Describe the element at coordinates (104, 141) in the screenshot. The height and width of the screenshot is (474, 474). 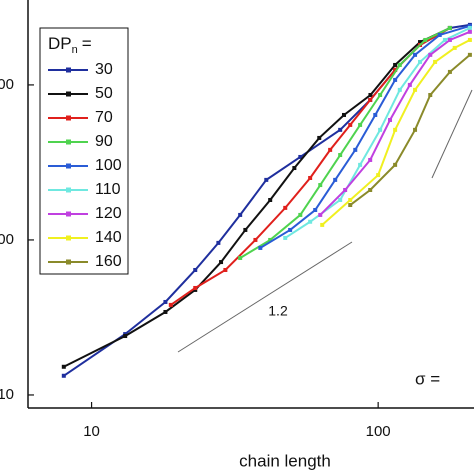
I see `legend-label: 90` at that location.